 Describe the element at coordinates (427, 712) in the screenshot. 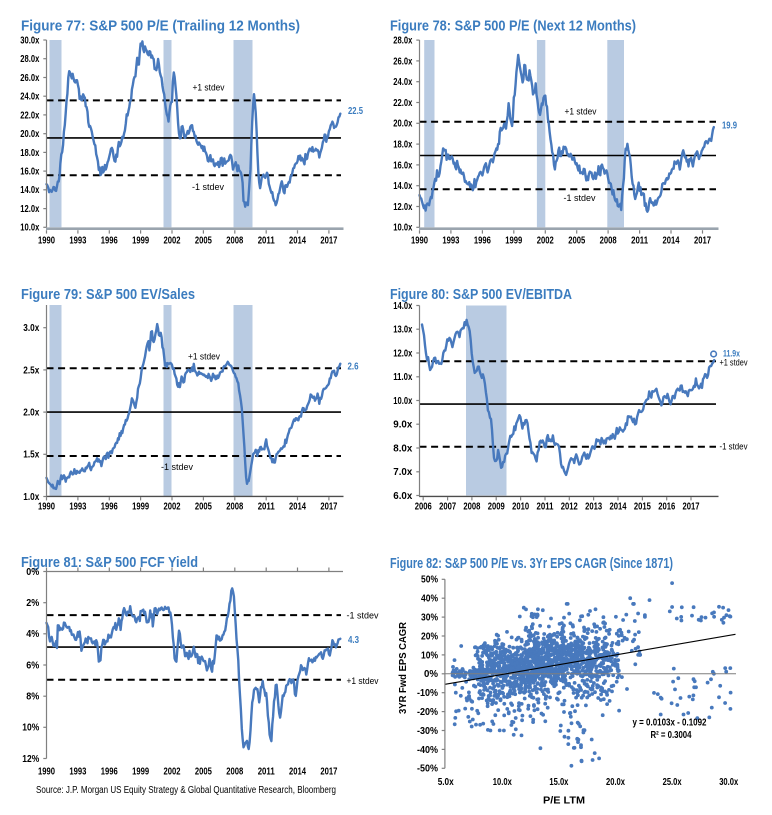

I see `svg-text: -20%` at that location.